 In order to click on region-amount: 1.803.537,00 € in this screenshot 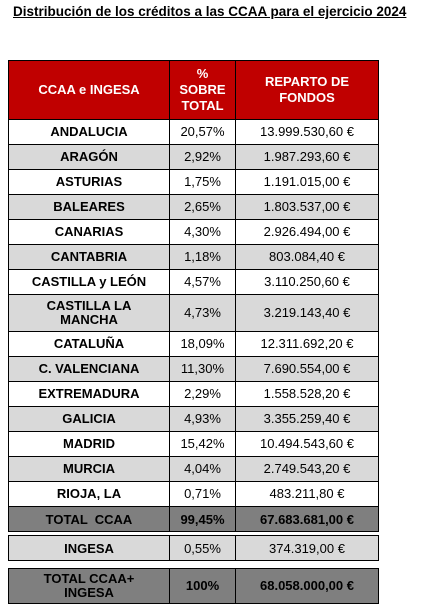, I will do `click(307, 207)`.